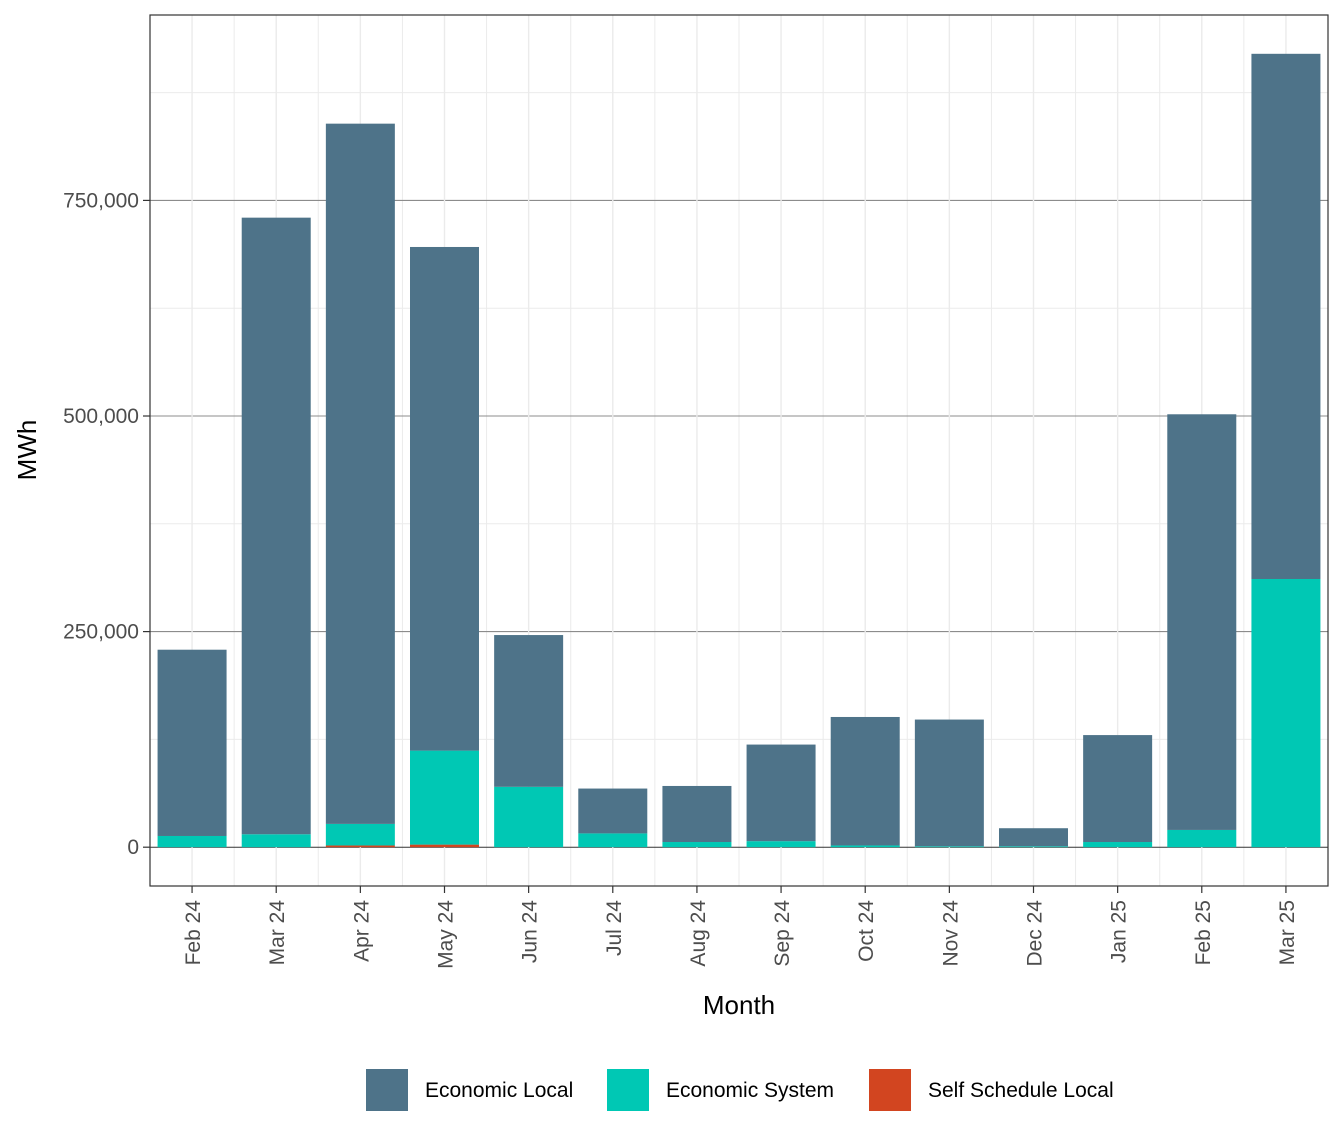 The height and width of the screenshot is (1142, 1344). What do you see at coordinates (739, 1005) in the screenshot?
I see `x-axis-title: Month` at bounding box center [739, 1005].